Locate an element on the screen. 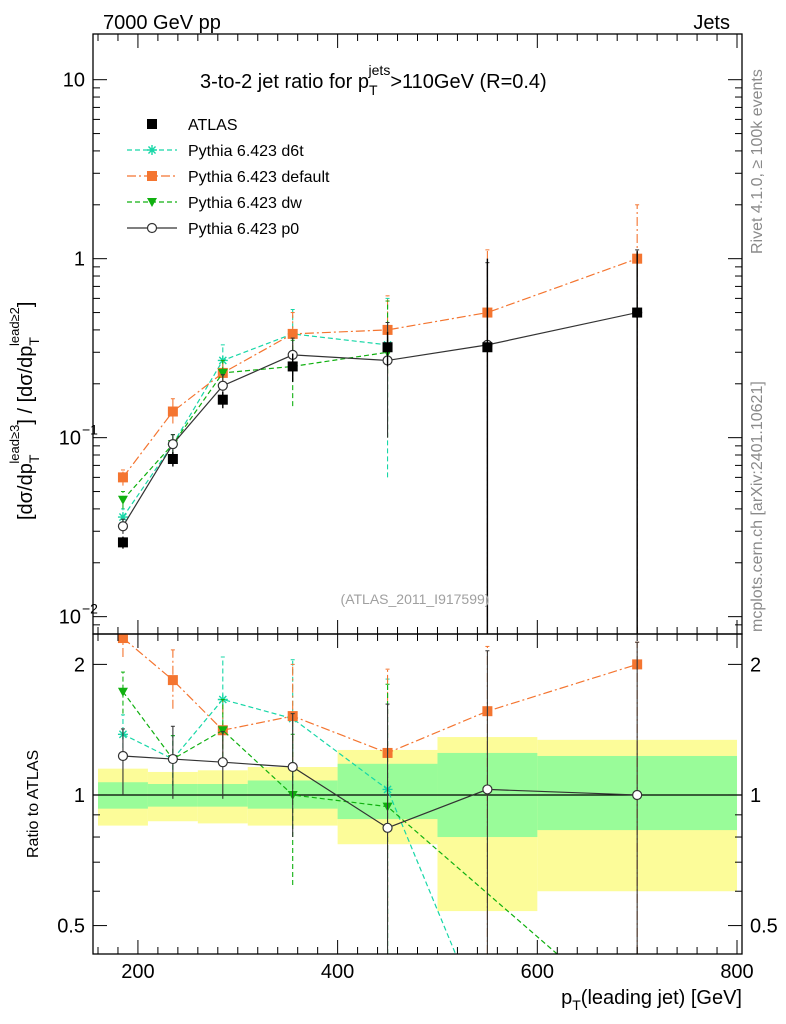 The height and width of the screenshot is (1024, 786). chart-title-part: 3-to-2 jet ratio for p is located at coordinates (284, 82).